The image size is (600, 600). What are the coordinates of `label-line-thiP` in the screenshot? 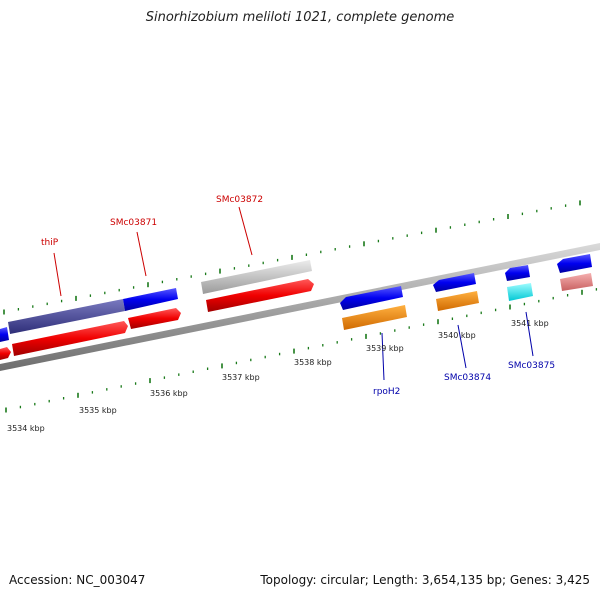 It's located at (57, 274).